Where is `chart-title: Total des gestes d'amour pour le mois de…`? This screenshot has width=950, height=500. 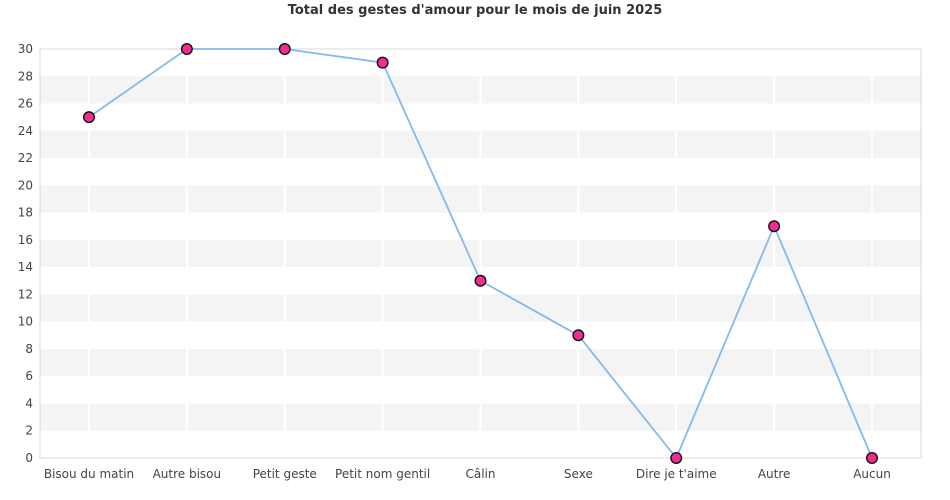 chart-title: Total des gestes d'amour pour le mois de… is located at coordinates (475, 10).